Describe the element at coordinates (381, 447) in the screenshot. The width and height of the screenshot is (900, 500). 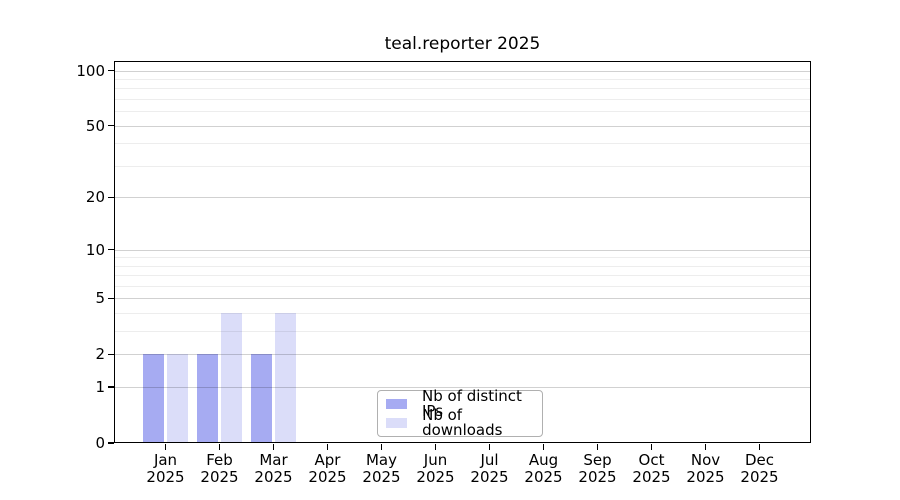
I see `x-tick-may` at that location.